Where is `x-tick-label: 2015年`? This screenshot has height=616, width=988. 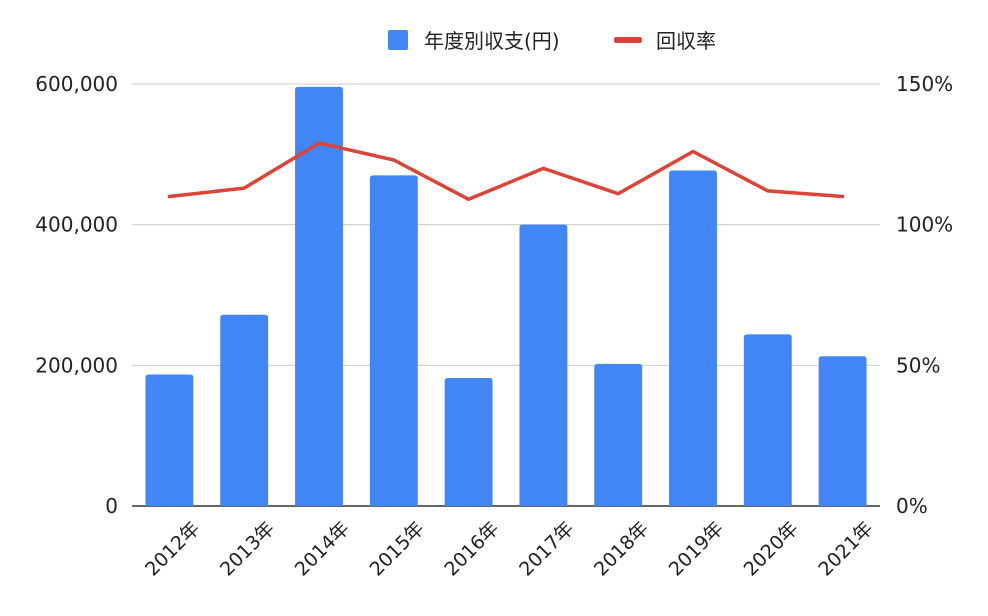 x-tick-label: 2015年 is located at coordinates (397, 548).